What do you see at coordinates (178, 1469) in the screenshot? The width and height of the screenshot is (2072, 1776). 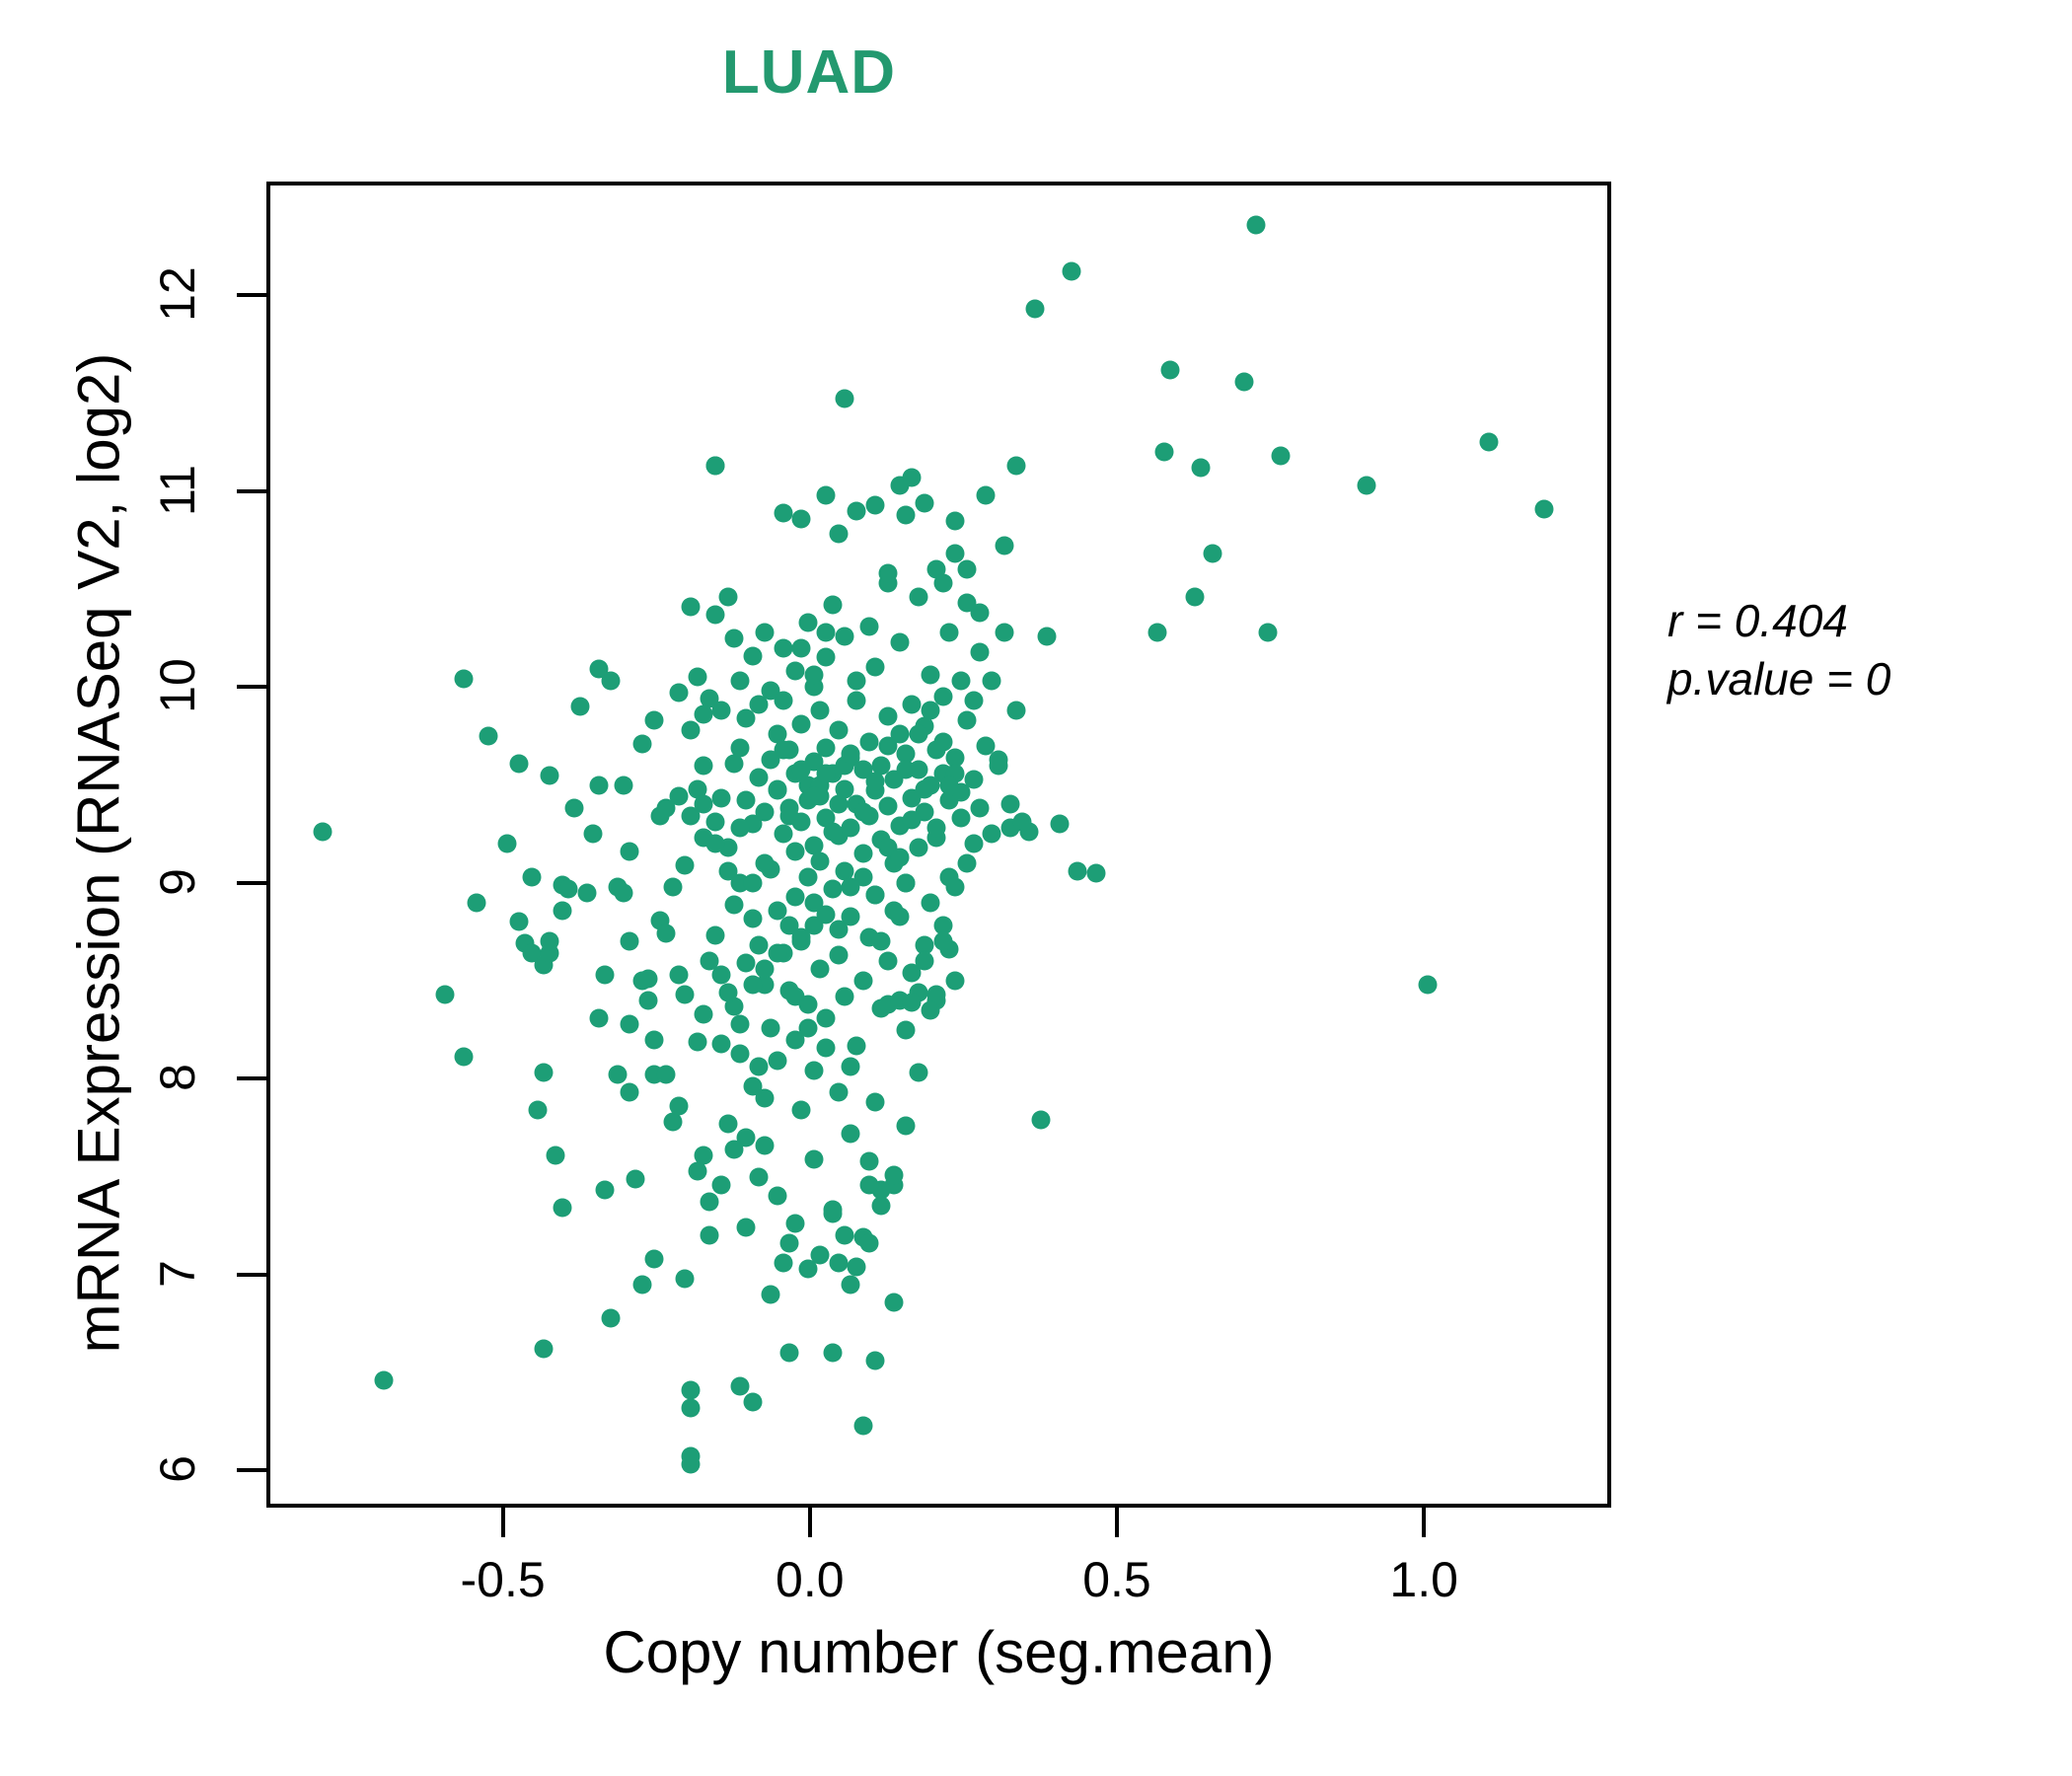 I see `y-tick-label: 6` at bounding box center [178, 1469].